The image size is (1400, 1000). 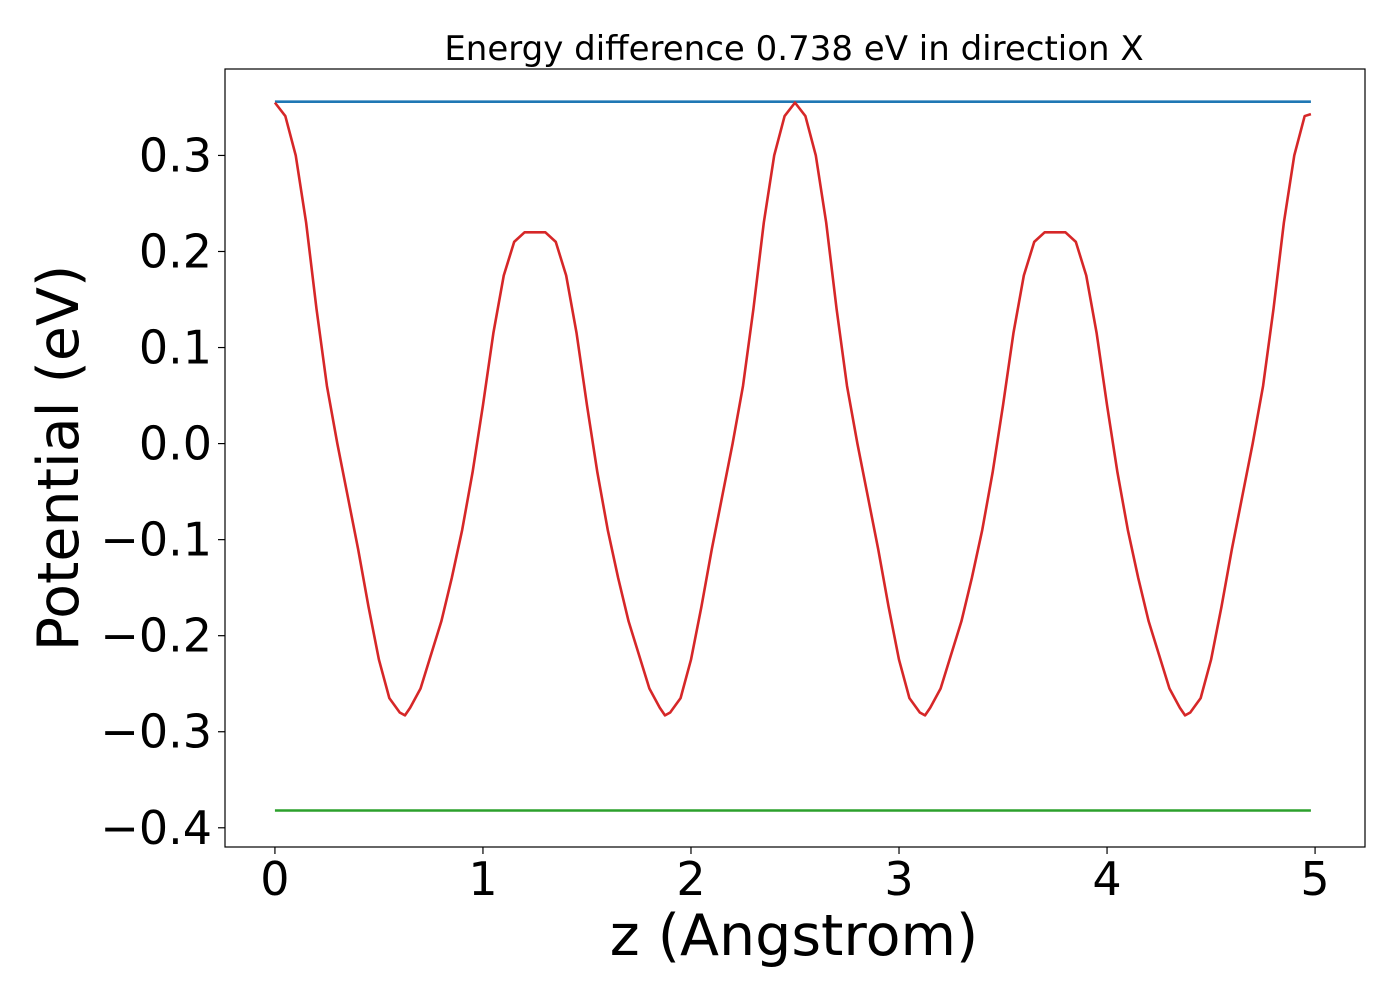 What do you see at coordinates (1314, 879) in the screenshot?
I see `x-tick-label: 5` at bounding box center [1314, 879].